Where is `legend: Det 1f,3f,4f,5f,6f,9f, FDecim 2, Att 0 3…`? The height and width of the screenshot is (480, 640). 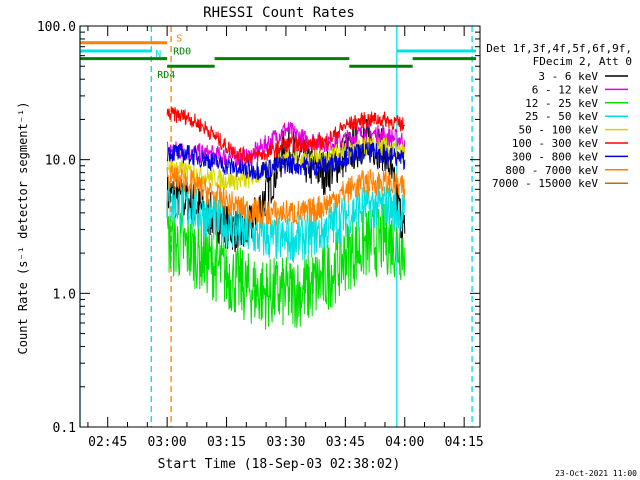 legend: Det 1f,3f,4f,5f,6f,9f, FDecim 2, Att 0 3… is located at coordinates (559, 116).